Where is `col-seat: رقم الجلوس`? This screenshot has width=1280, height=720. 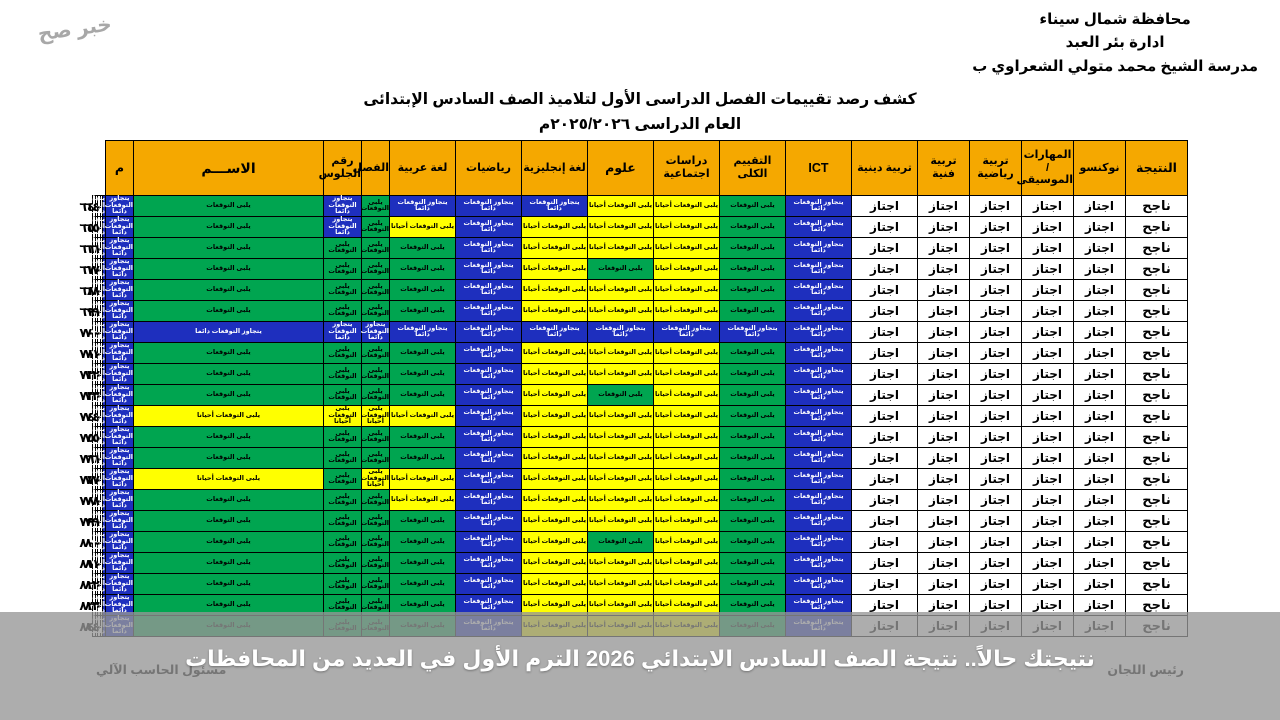
col-seat: رقم الجلوس is located at coordinates (340, 168).